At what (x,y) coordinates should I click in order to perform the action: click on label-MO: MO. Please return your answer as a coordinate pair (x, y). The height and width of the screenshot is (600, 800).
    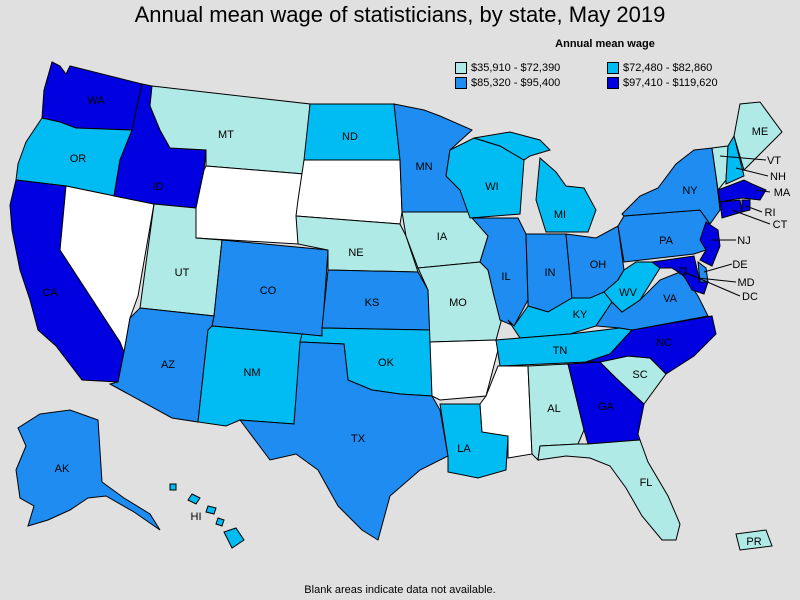
    Looking at the image, I should click on (458, 303).